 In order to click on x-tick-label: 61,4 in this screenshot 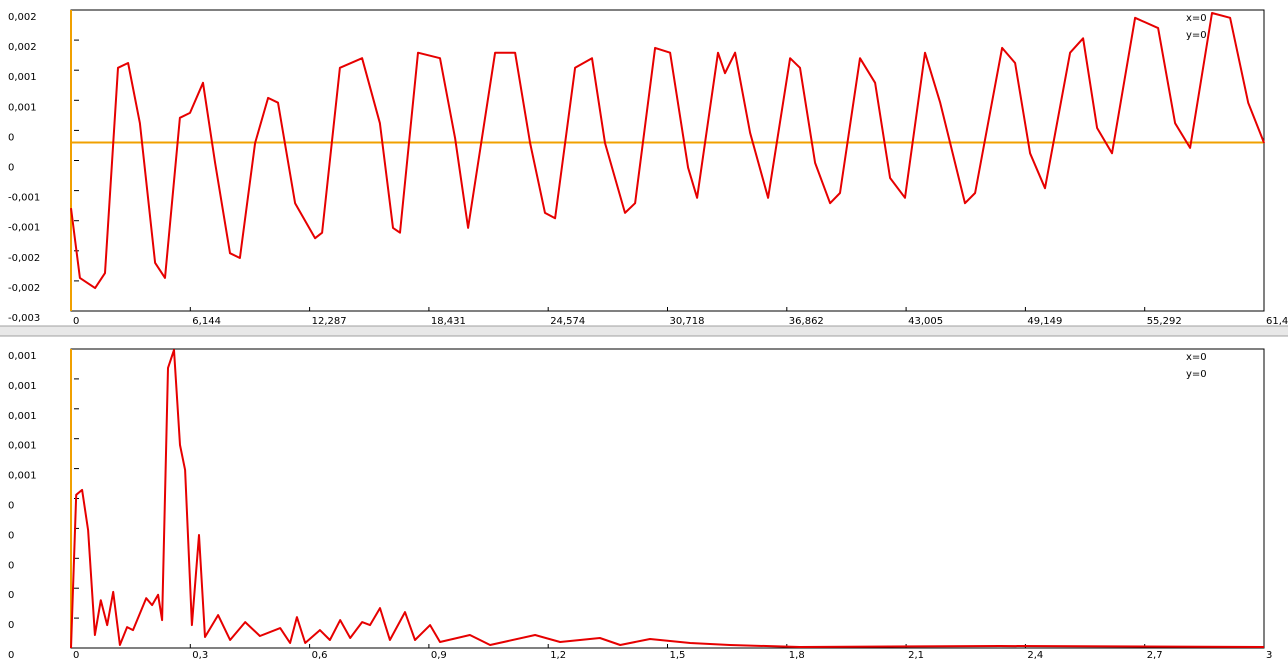, I will do `click(1277, 321)`.